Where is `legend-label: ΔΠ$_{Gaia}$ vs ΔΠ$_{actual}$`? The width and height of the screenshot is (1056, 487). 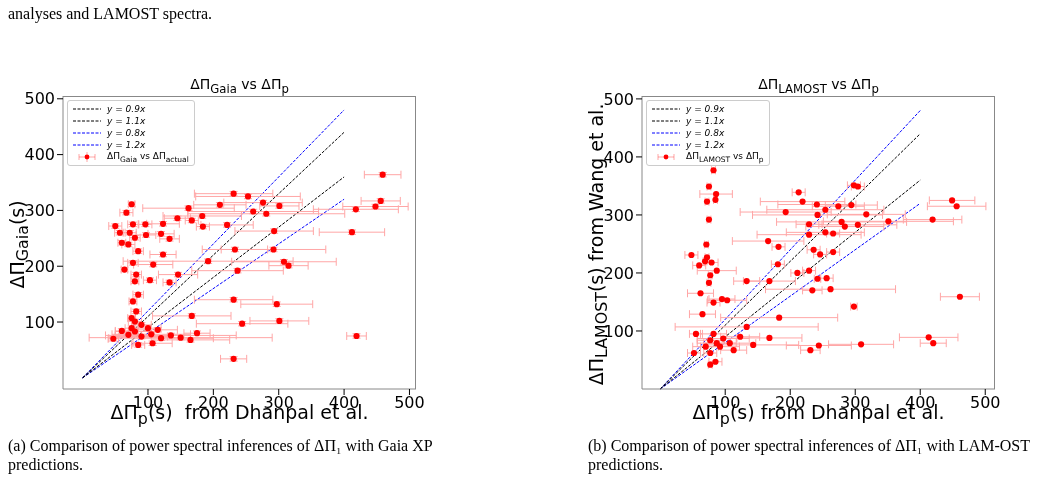
legend-label: ΔΠ$_{Gaia}$ vs ΔΠ$_{actual}$ is located at coordinates (148, 157).